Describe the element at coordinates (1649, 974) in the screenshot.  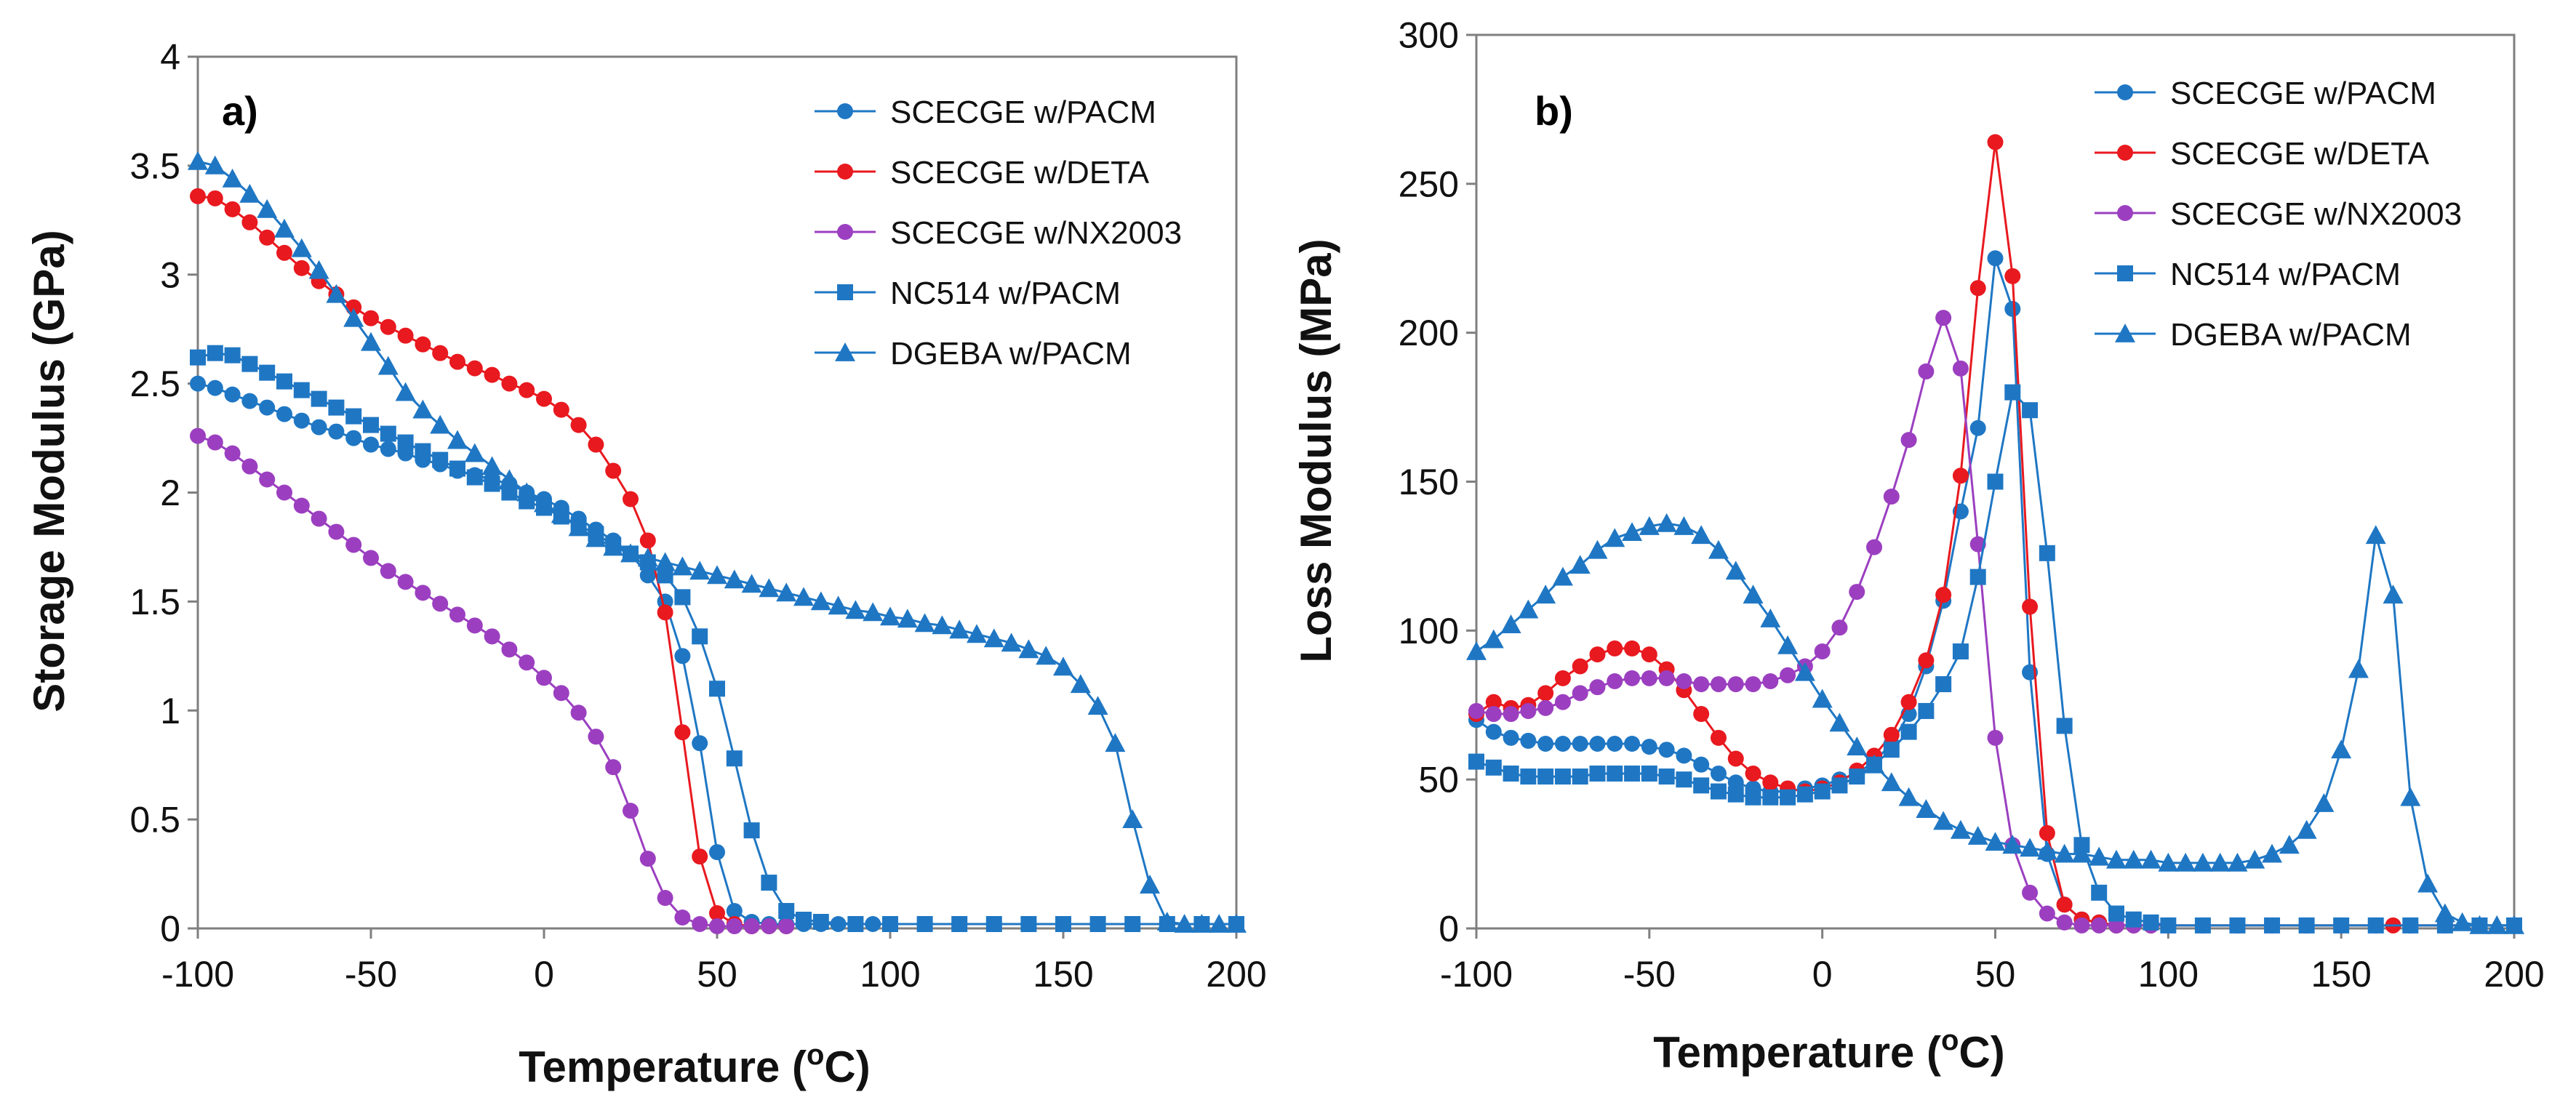
I see `x-tick-label: -50` at that location.